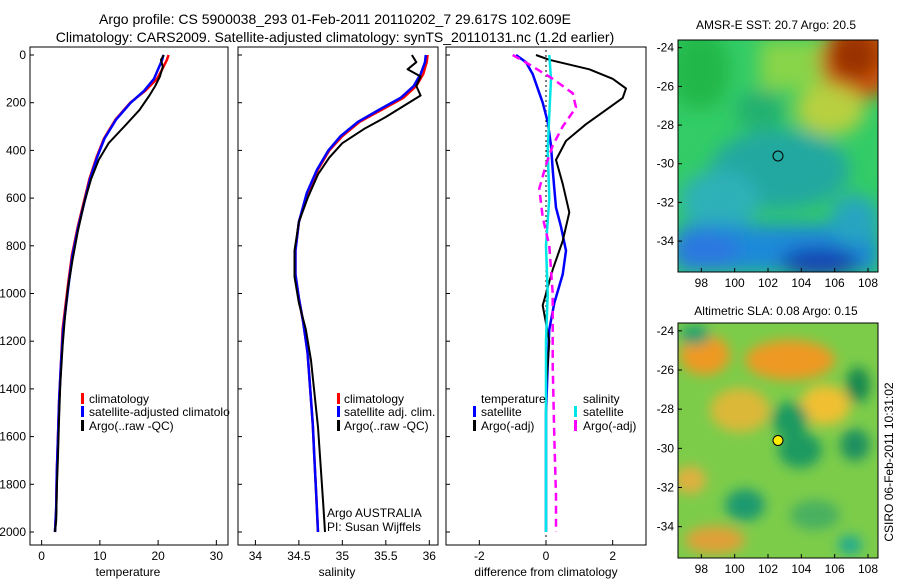 The image size is (900, 580). I want to click on legend-heading-salinity: salinity, so click(601, 399).